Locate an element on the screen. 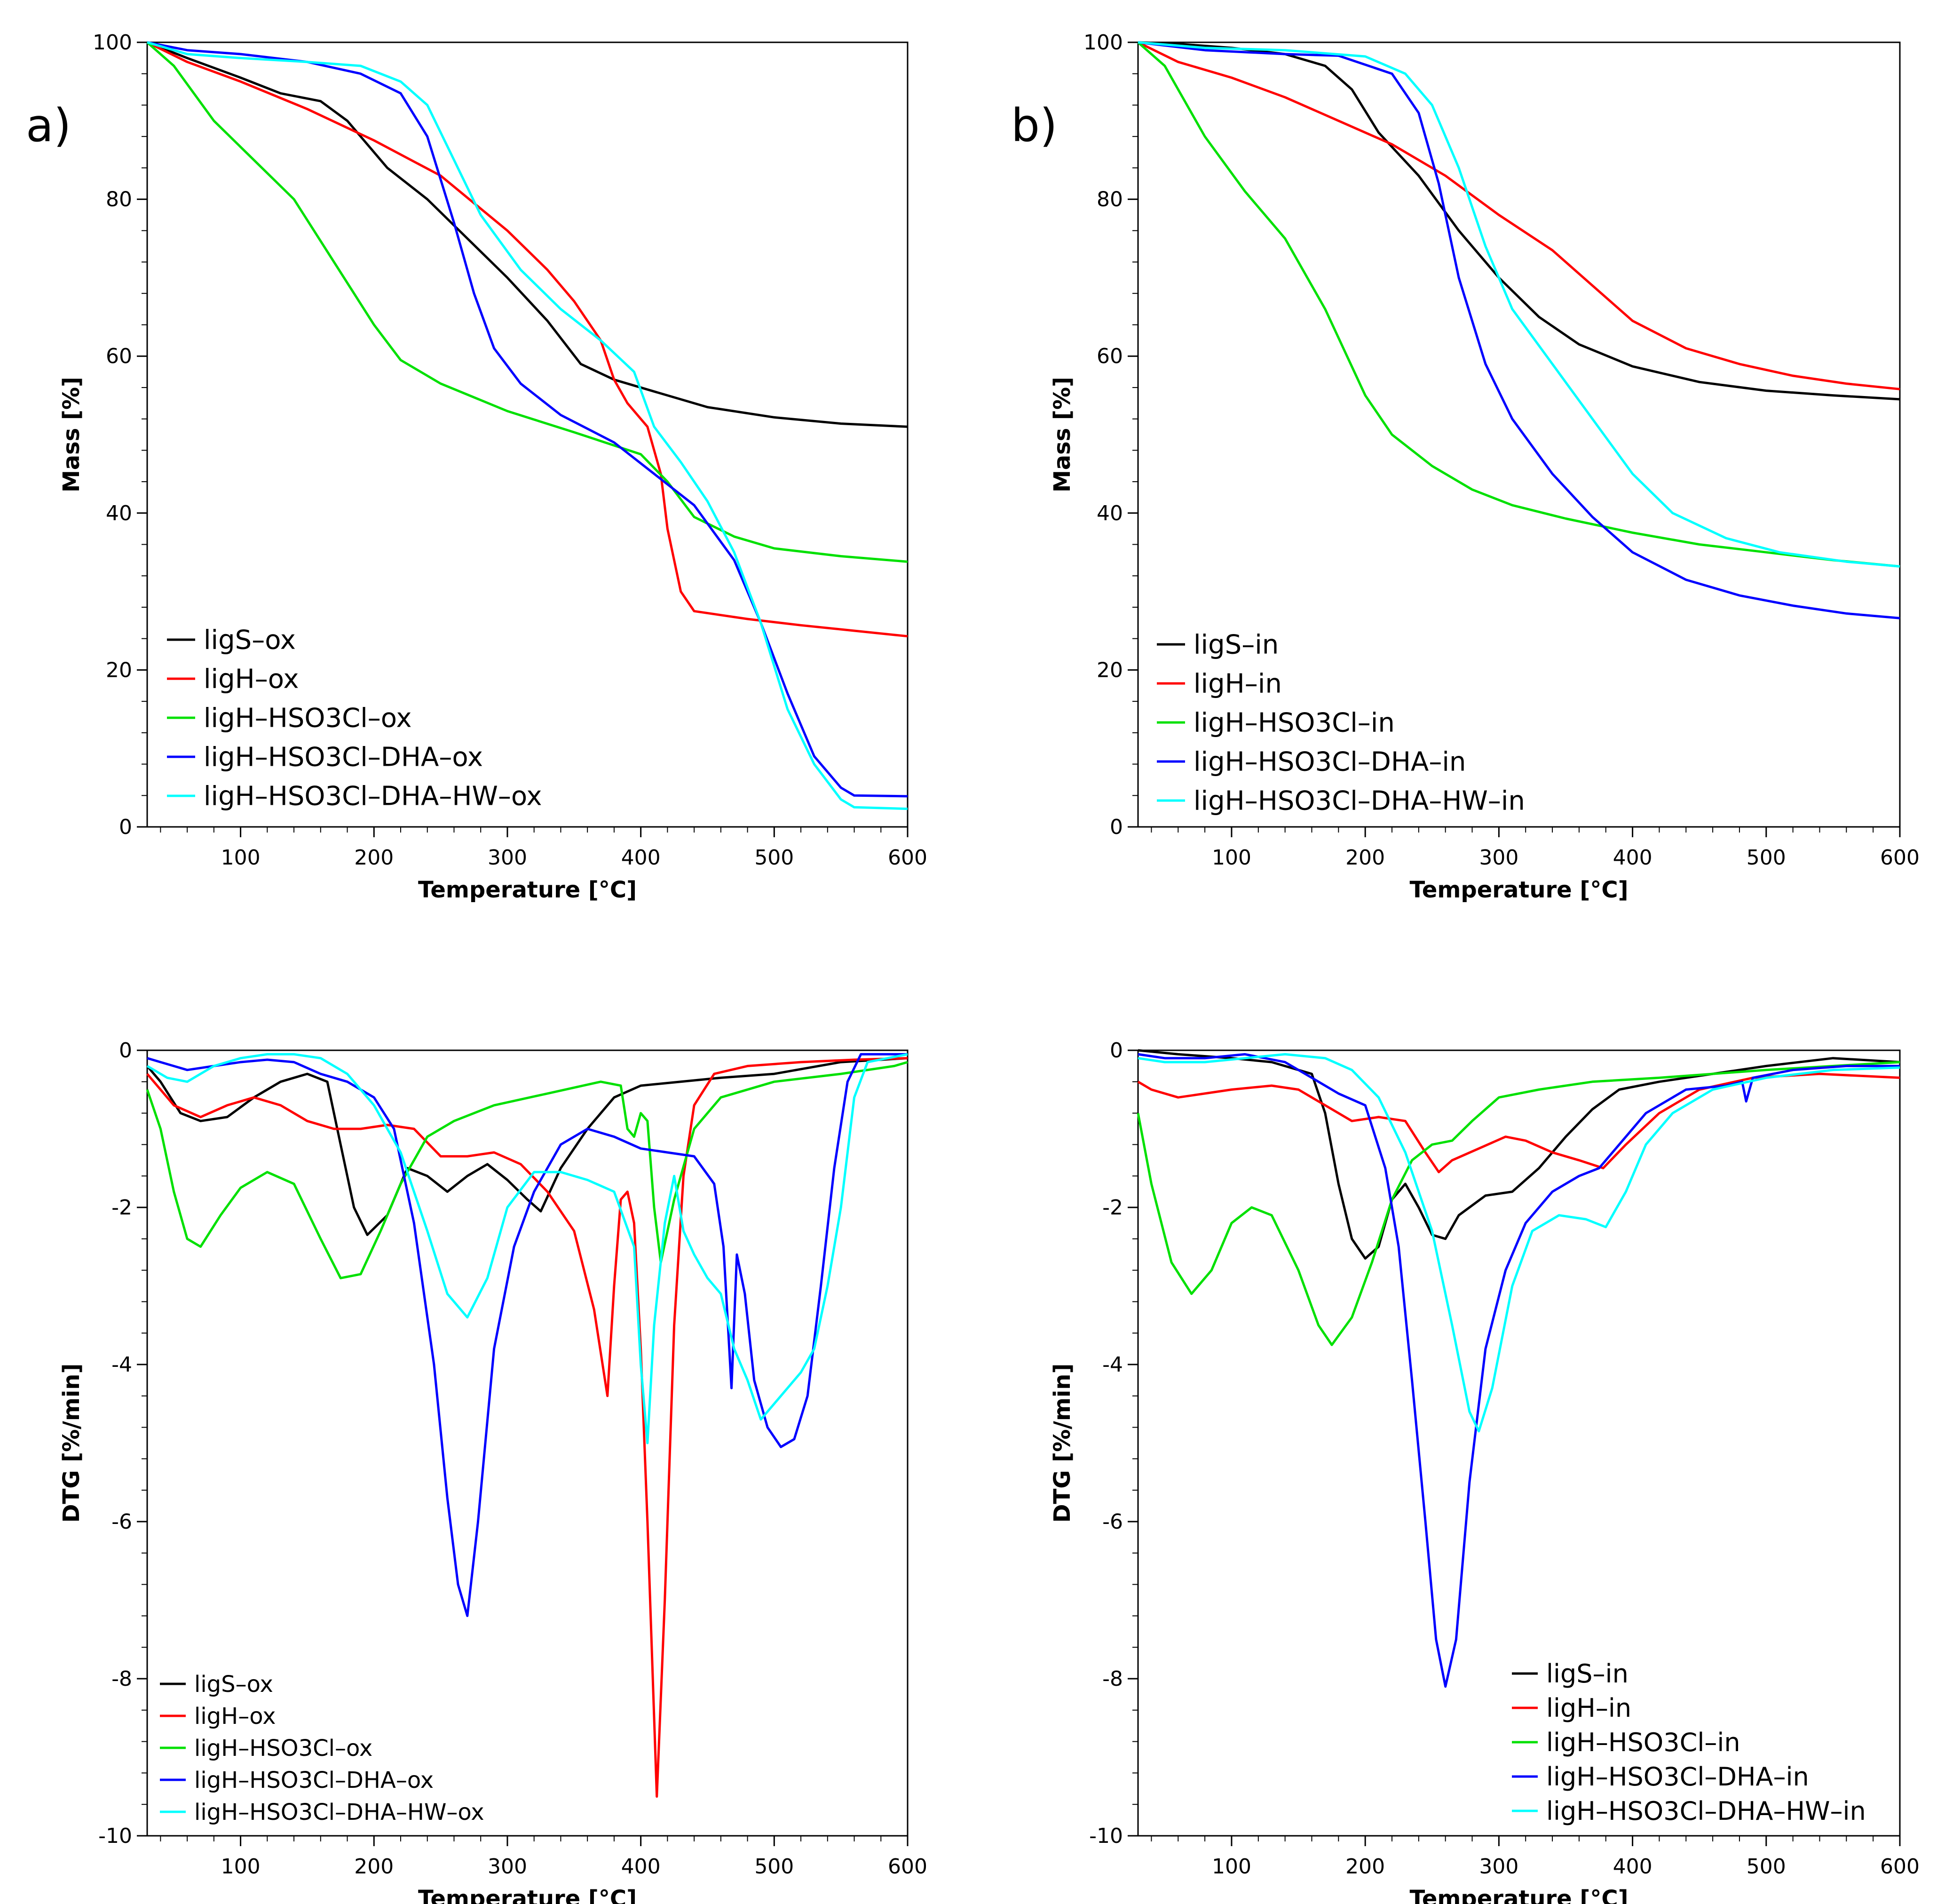 Image resolution: width=1937 pixels, height=1904 pixels. panel-label-b: b) is located at coordinates (1034, 125).